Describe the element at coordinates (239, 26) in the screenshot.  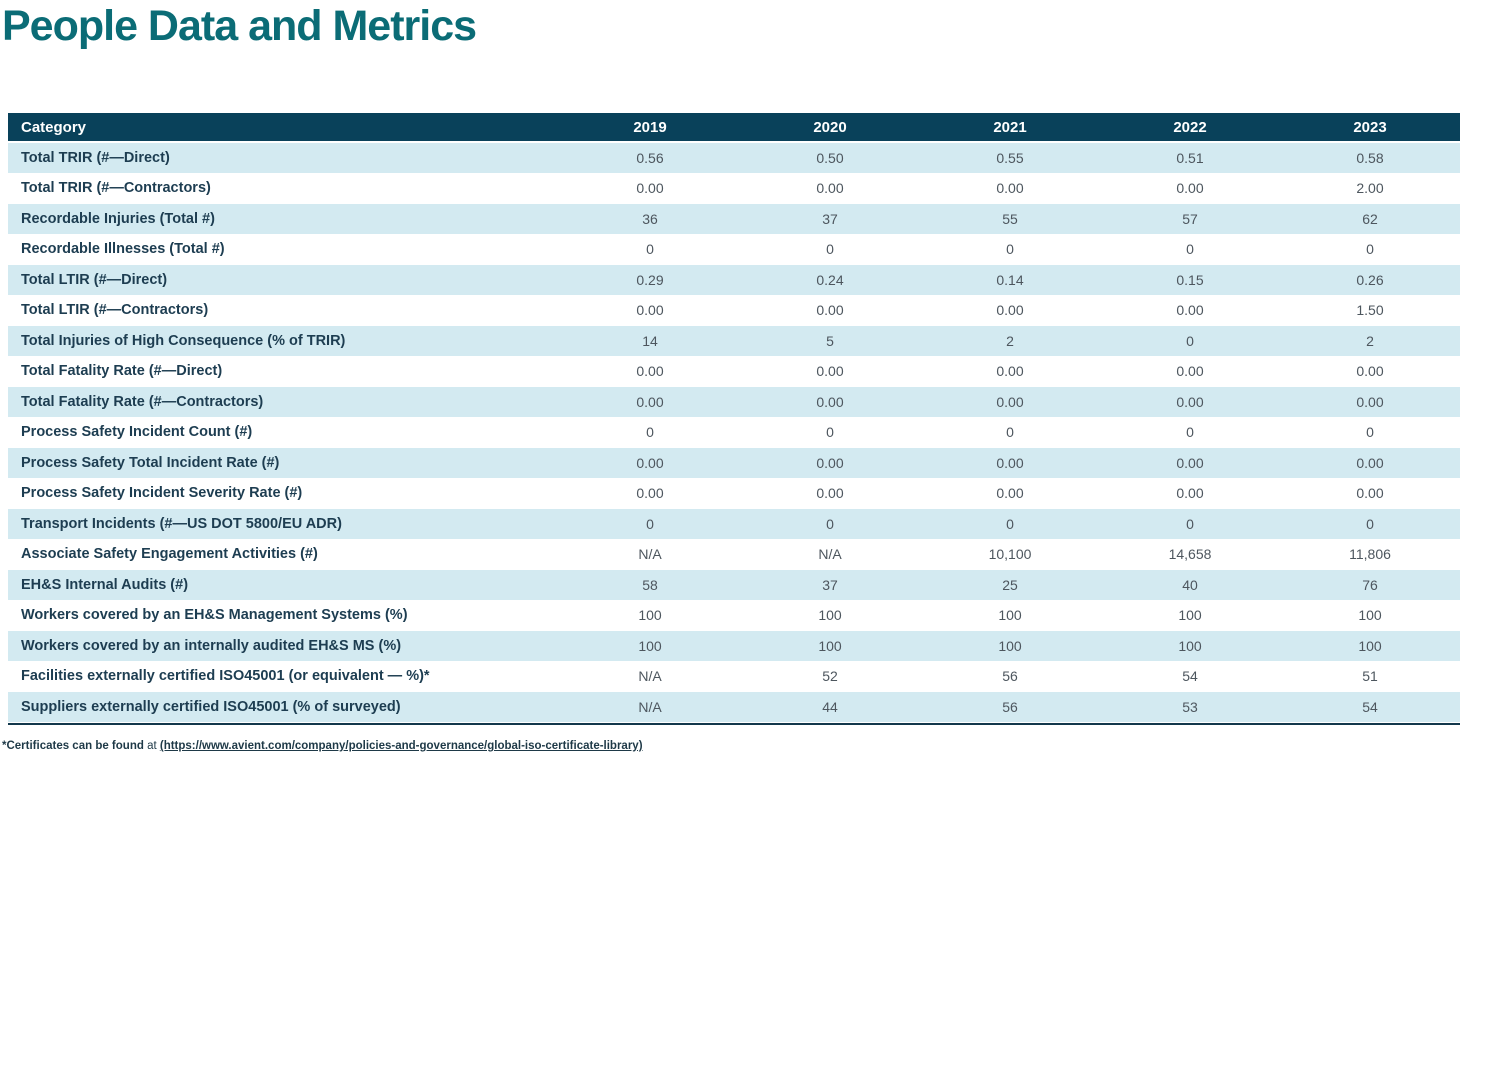
I see `page-title: People Data and Metrics` at that location.